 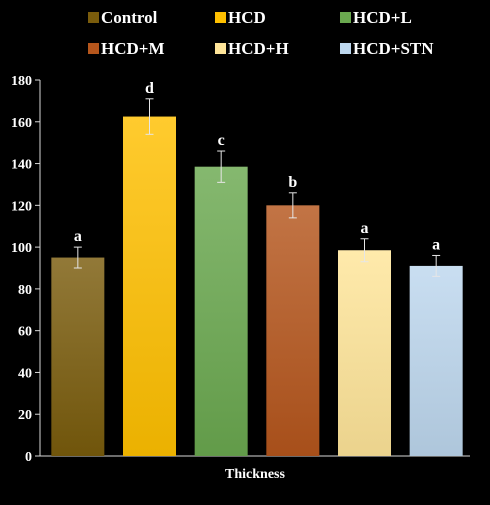 I want to click on legend-item: HCD+M, so click(x=126, y=48).